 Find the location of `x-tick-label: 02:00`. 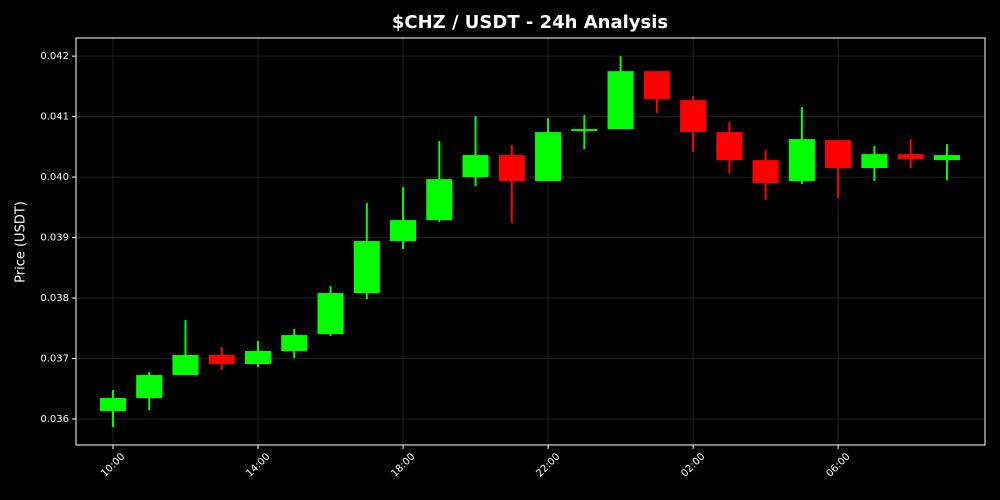

x-tick-label: 02:00 is located at coordinates (693, 465).